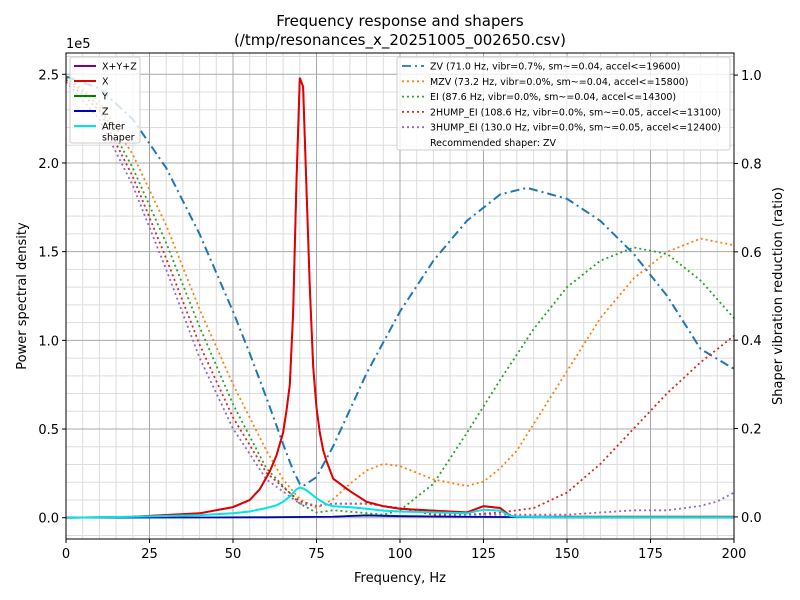 This screenshot has width=800, height=600. I want to click on psd-legend-label-line: X, so click(105, 82).